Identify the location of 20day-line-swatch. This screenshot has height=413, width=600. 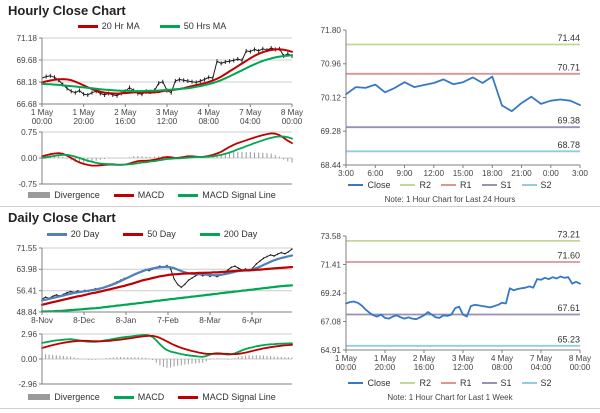
(56, 234).